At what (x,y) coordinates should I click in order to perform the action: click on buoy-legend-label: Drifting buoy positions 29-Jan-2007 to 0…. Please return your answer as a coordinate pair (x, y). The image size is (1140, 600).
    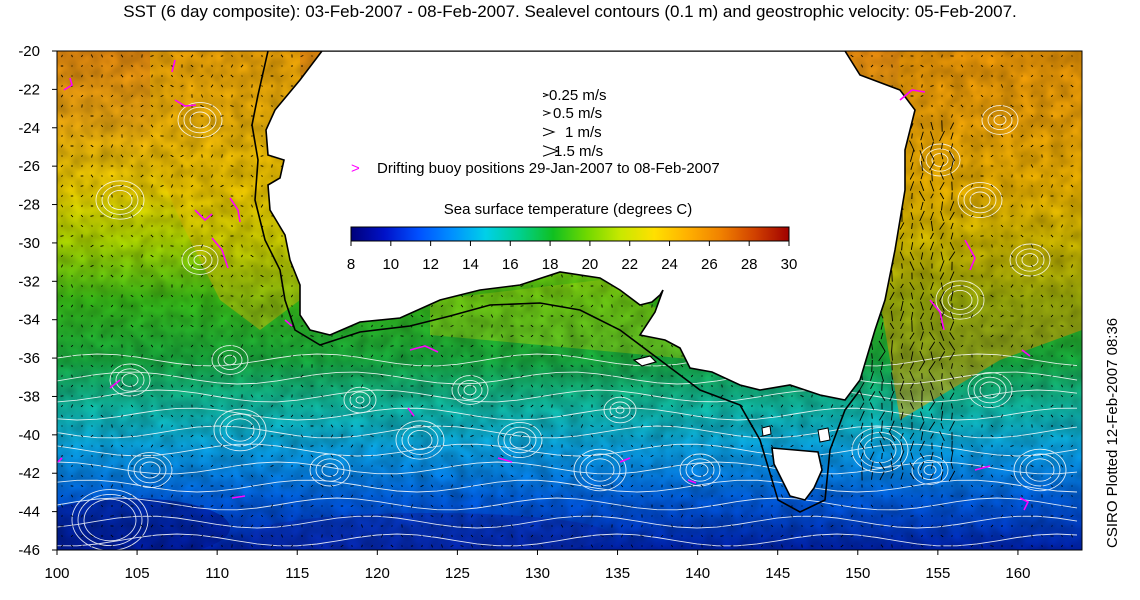
    Looking at the image, I should click on (548, 168).